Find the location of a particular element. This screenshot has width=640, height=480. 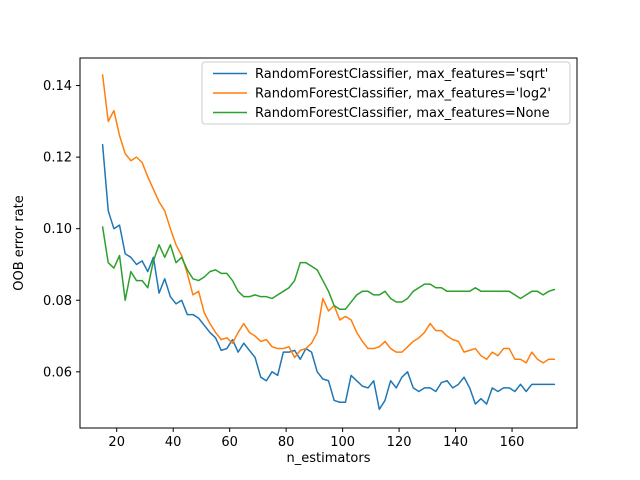

y-tick-label: 0.06 is located at coordinates (57, 372).